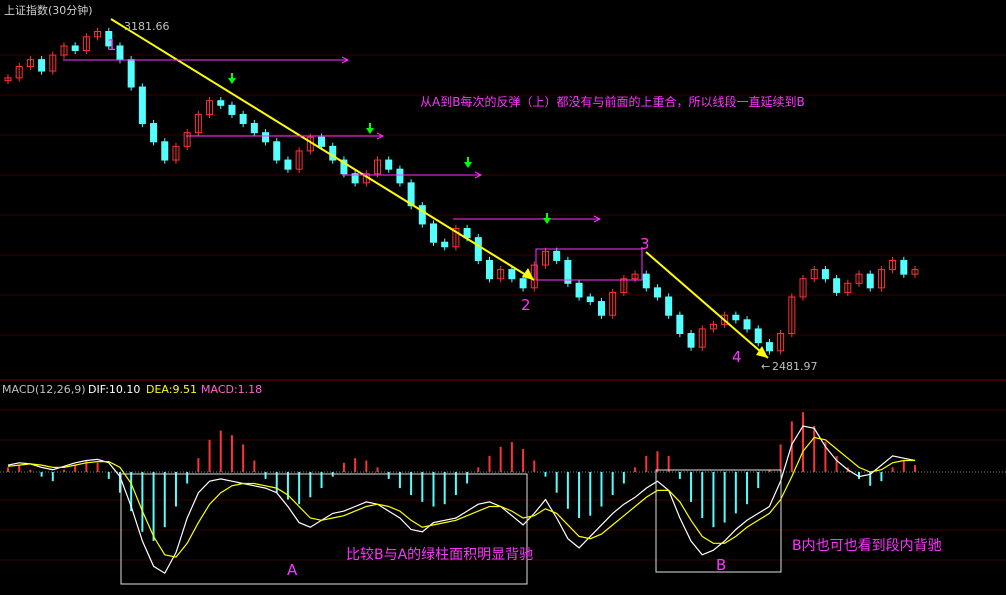 This screenshot has width=1006, height=595. I want to click on macd-value-legend: MACD:1.18, so click(232, 389).